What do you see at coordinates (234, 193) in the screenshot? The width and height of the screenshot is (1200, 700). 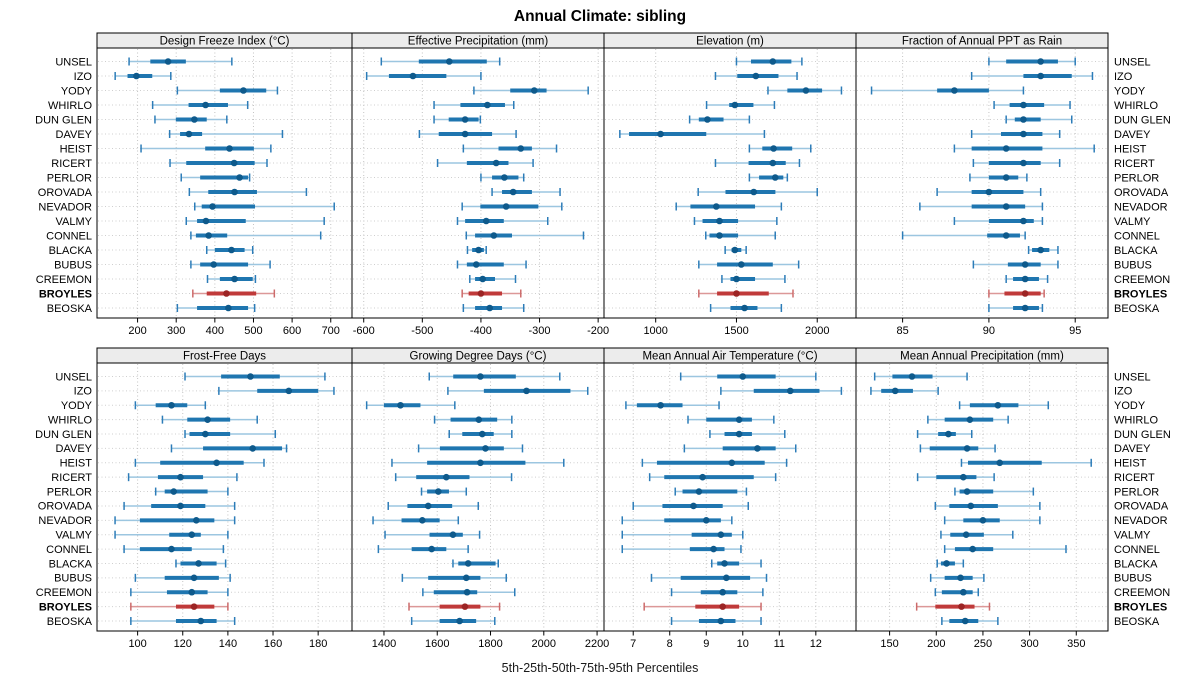 I see `x-axis: 200 300 400 500 600 700` at bounding box center [234, 193].